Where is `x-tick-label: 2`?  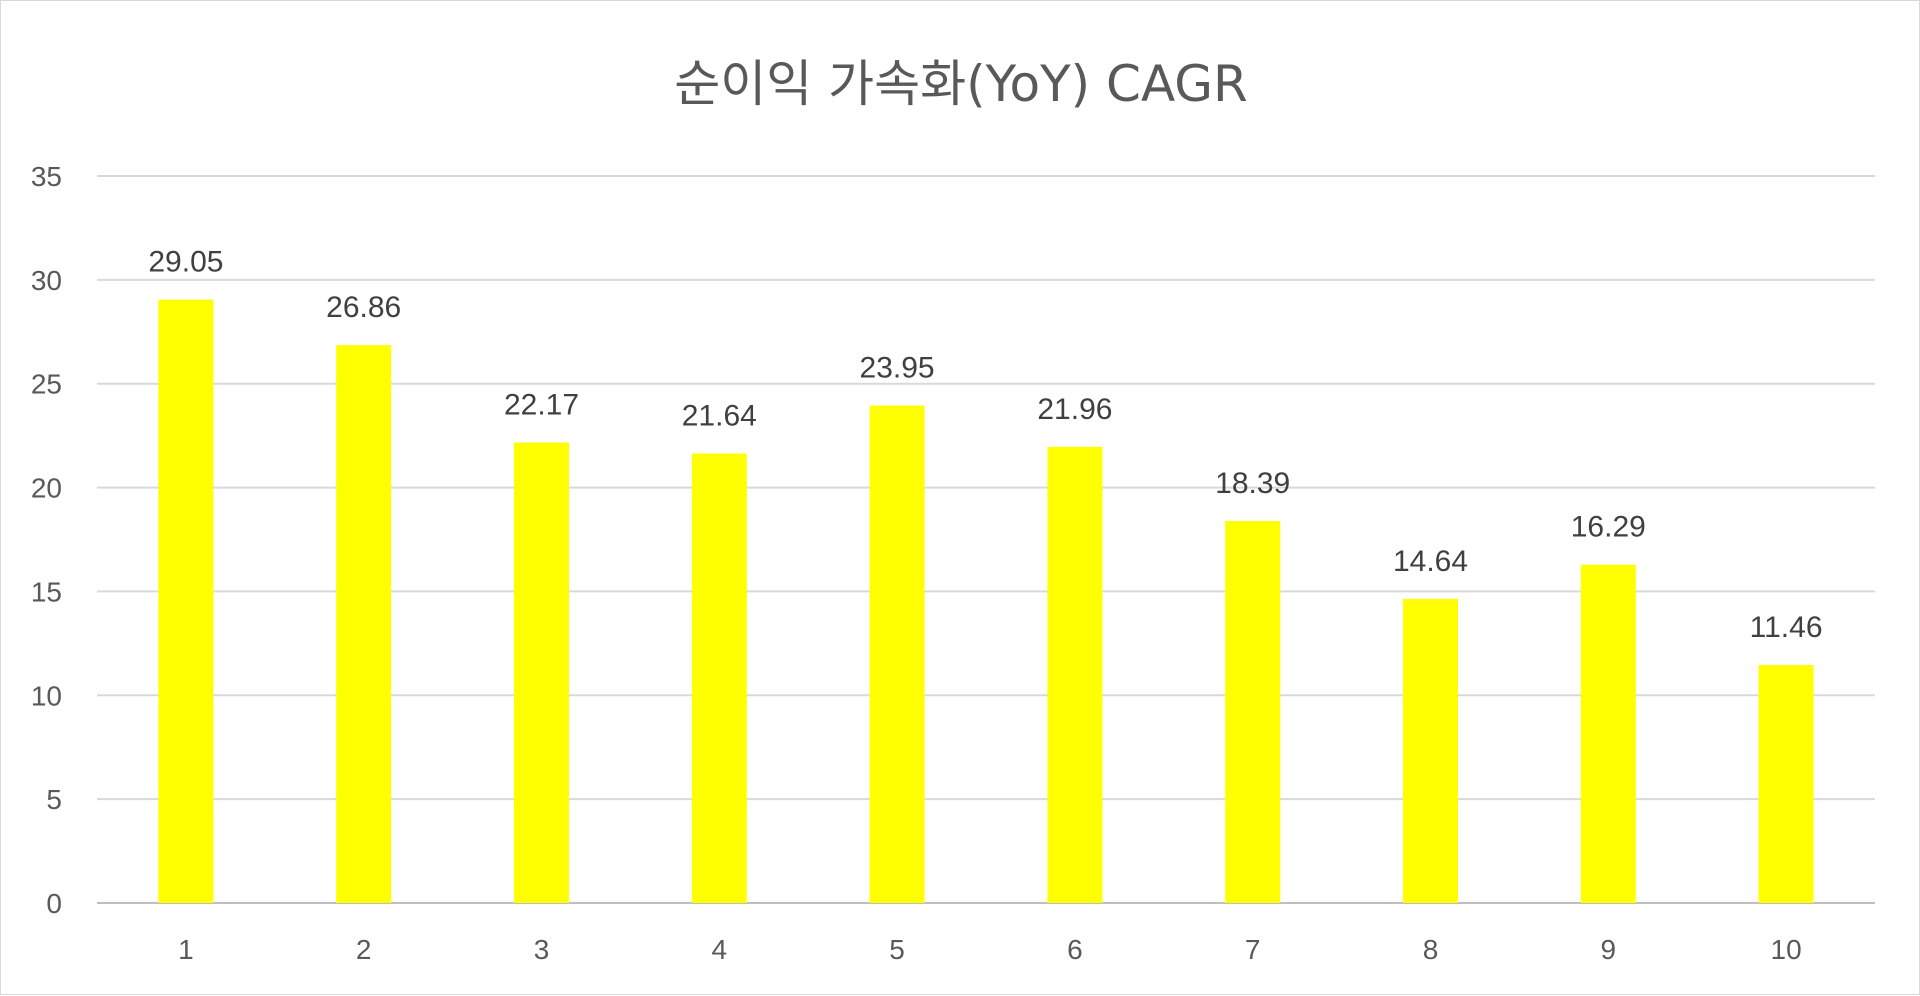 x-tick-label: 2 is located at coordinates (364, 949).